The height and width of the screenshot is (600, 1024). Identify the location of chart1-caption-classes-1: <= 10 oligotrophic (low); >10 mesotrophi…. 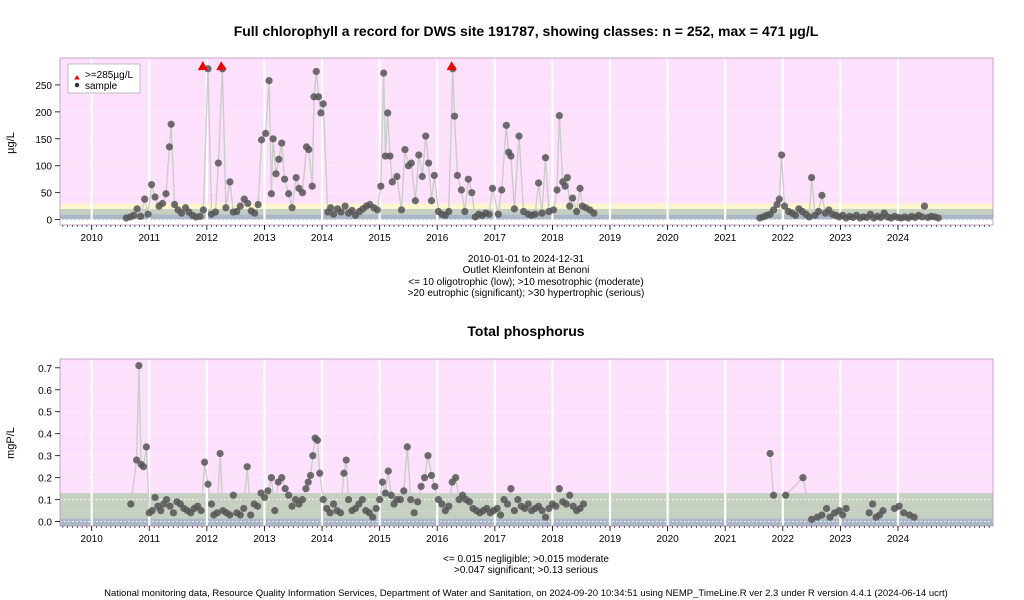
(525, 282).